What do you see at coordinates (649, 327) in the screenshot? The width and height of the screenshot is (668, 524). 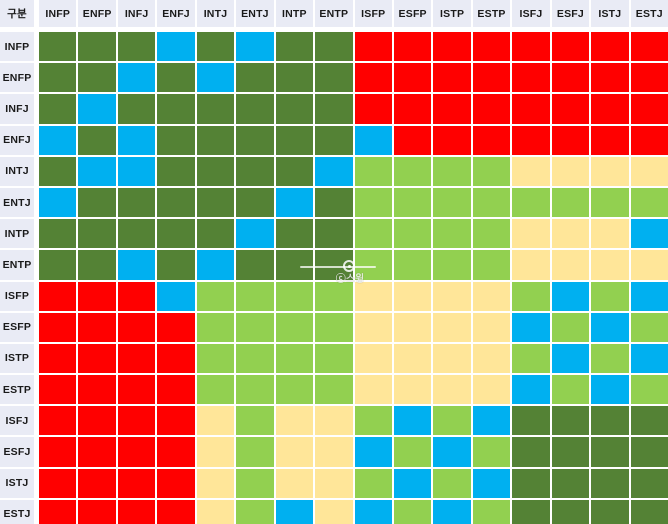 I see `cell-ESFP-ESTJ` at bounding box center [649, 327].